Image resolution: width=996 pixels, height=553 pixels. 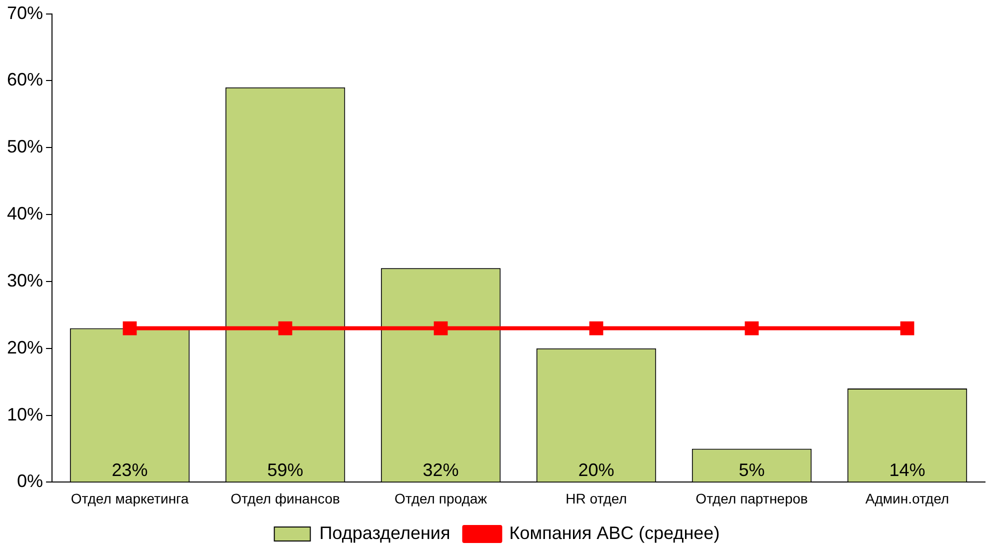 I want to click on data-label: 32%, so click(x=440, y=470).